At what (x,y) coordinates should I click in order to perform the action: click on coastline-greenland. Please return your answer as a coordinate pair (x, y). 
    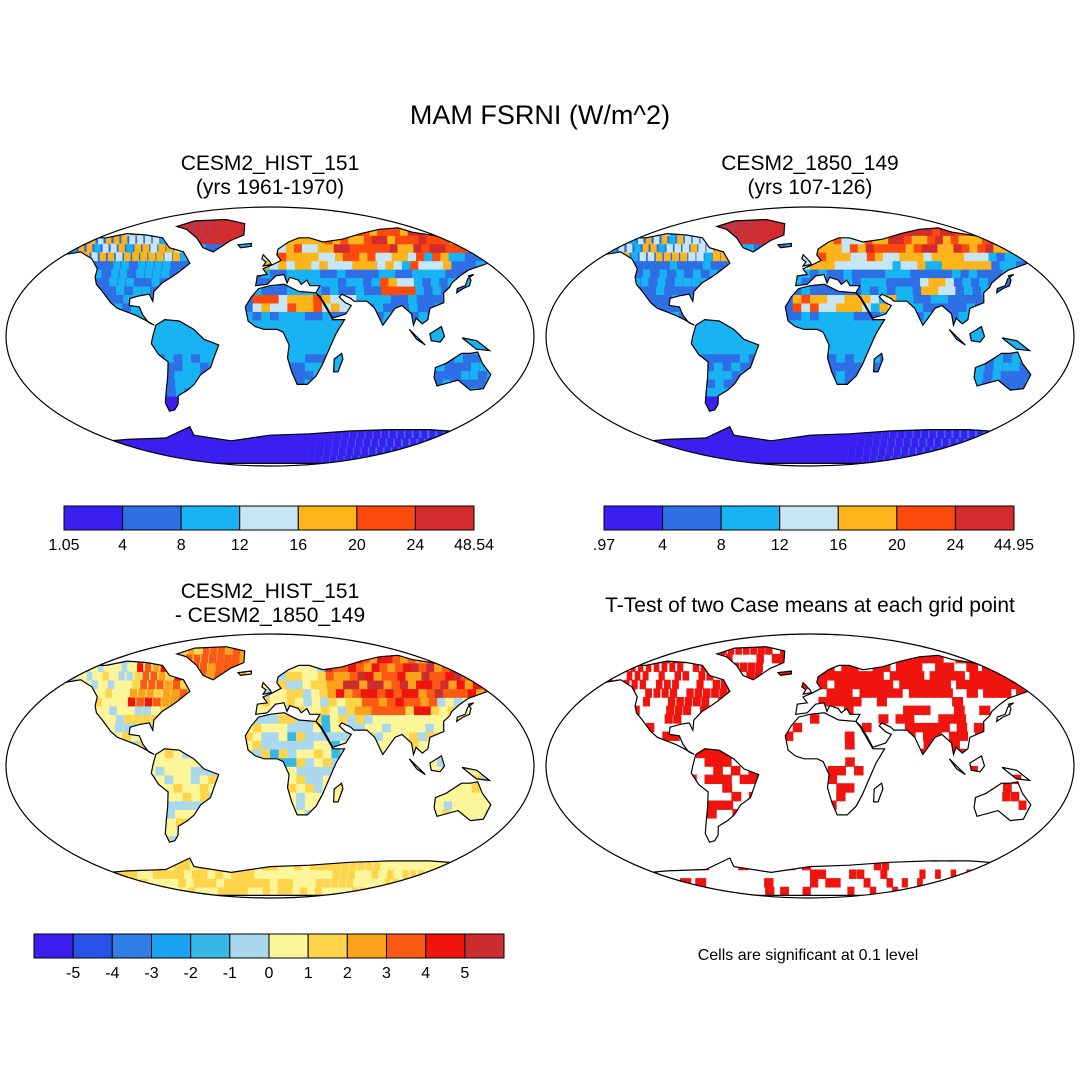
    Looking at the image, I should click on (750, 235).